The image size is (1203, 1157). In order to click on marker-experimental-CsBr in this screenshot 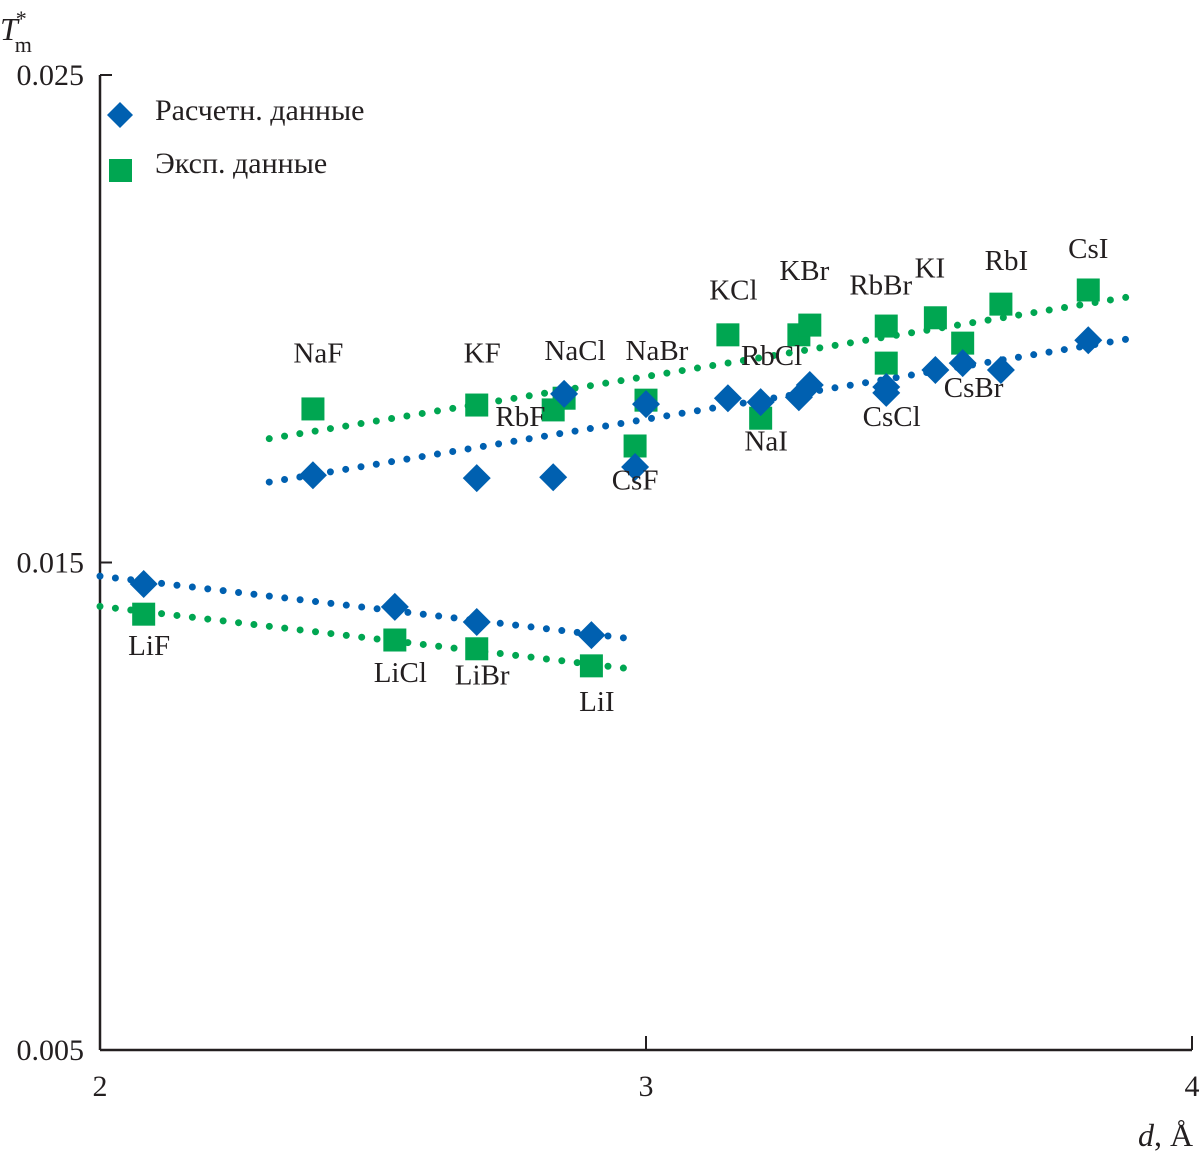, I will do `click(963, 343)`.